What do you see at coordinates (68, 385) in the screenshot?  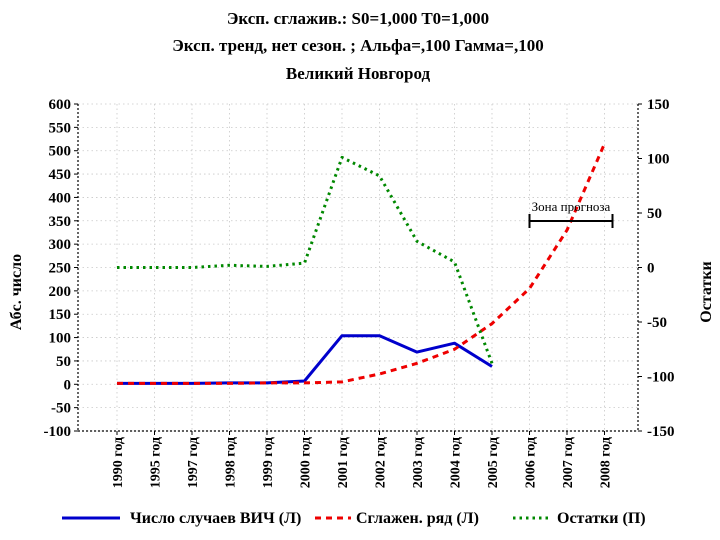 I see `left-tick-label: 0` at bounding box center [68, 385].